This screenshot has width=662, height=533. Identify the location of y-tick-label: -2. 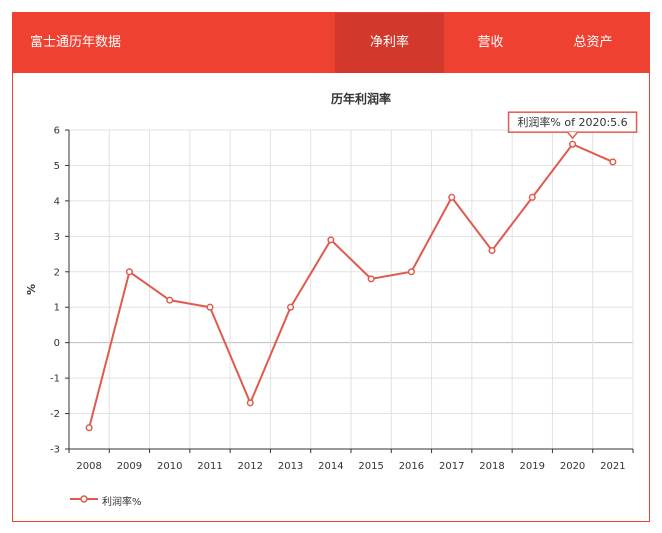
(55, 414).